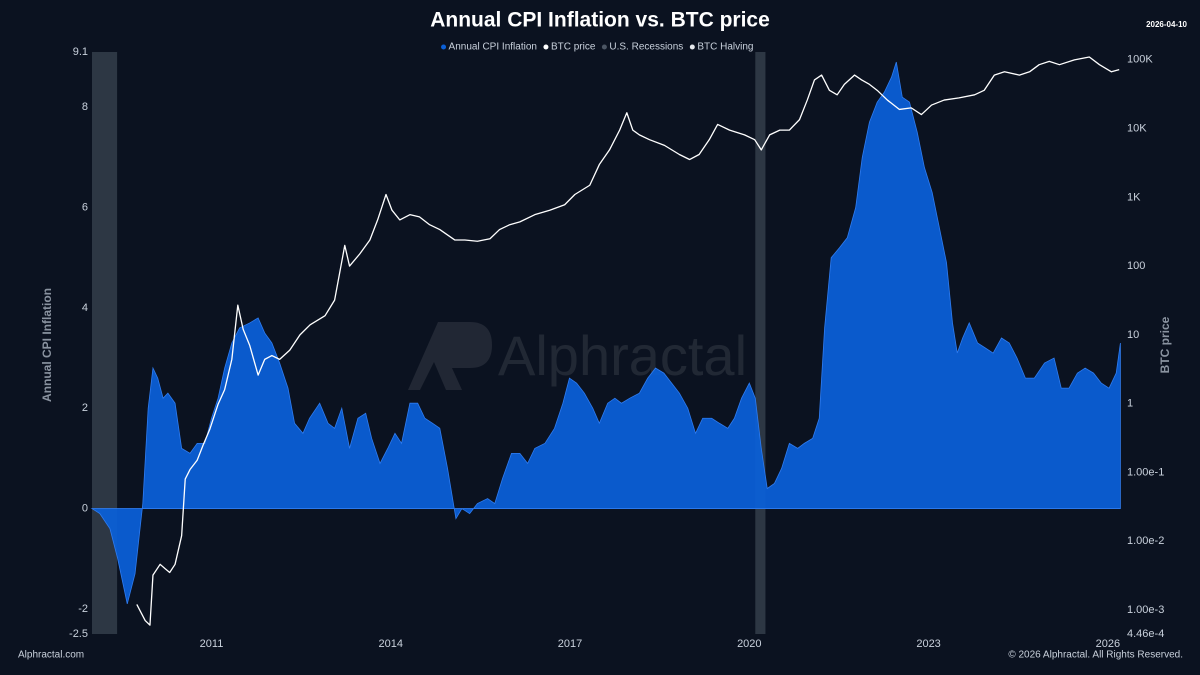 The width and height of the screenshot is (1200, 675). I want to click on x-tick-label: 2020, so click(749, 644).